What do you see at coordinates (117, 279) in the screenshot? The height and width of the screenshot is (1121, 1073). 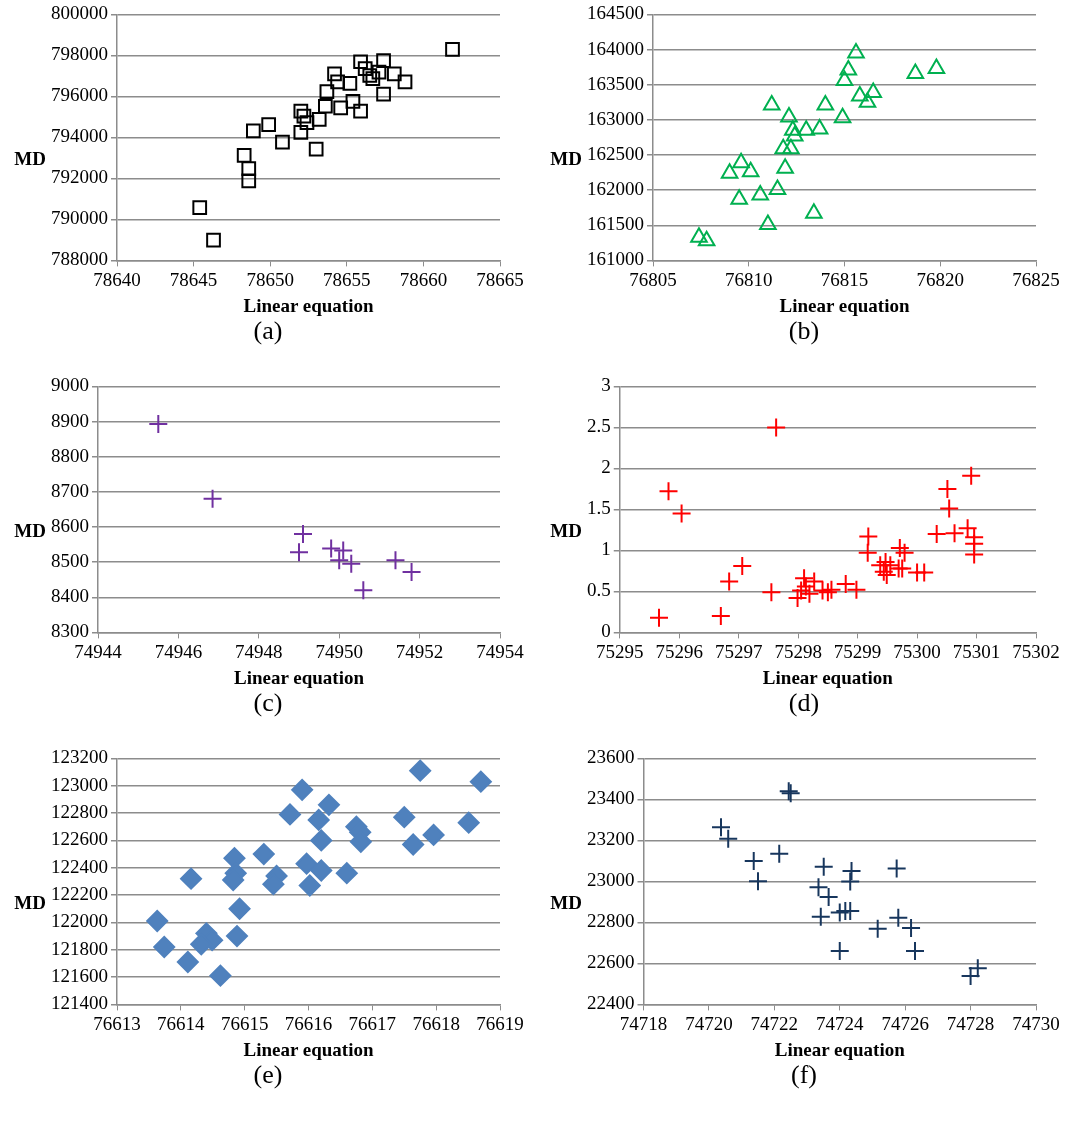 I see `x-tick-label: 78640` at bounding box center [117, 279].